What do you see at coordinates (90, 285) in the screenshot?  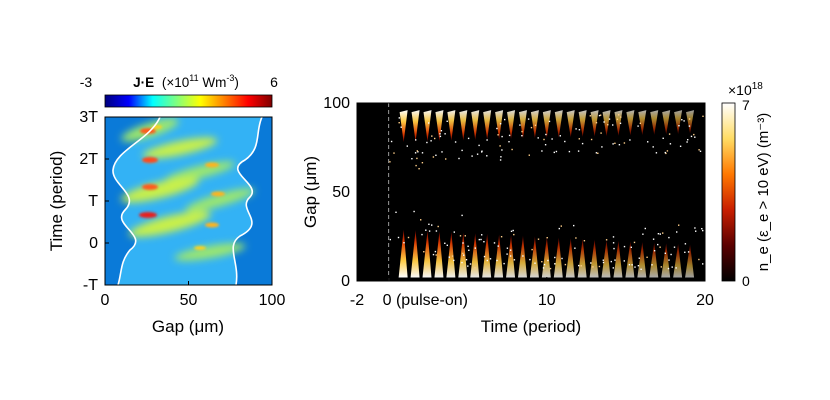 I see `left-y-tick-label: -T` at bounding box center [90, 285].